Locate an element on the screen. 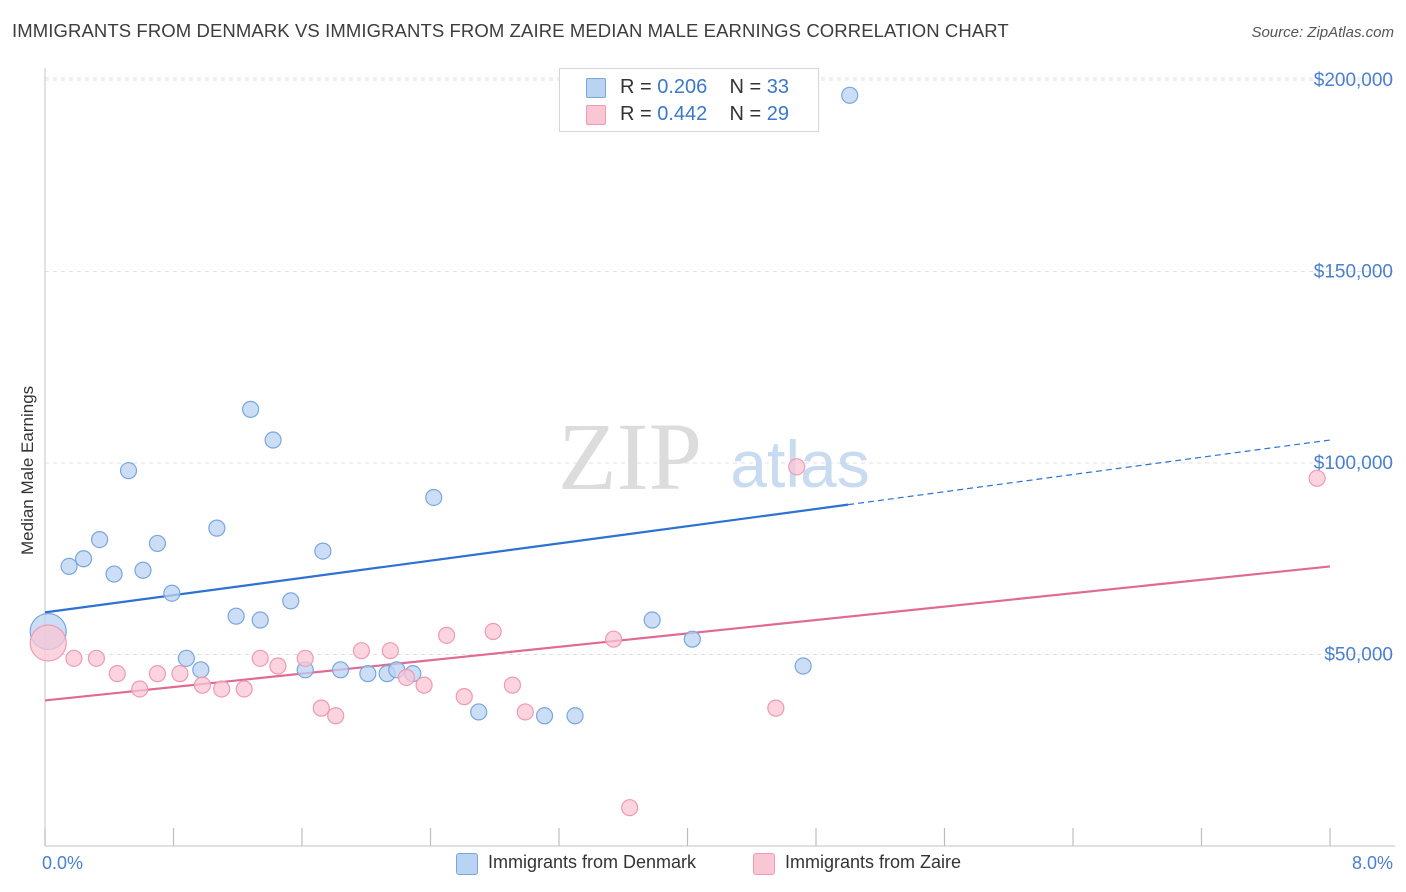  legend-swatch-zaire is located at coordinates (596, 115).